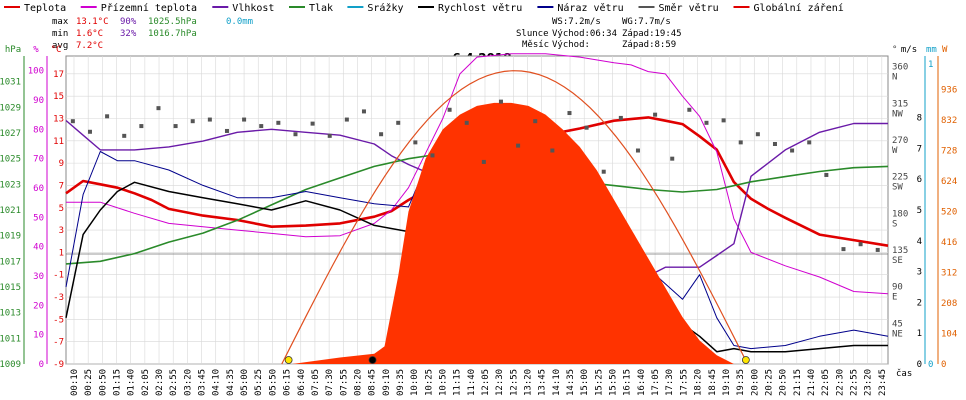 Image resolution: width=966 pixels, height=400 pixels. I want to click on wind-ws: WS:7.2m/s, so click(576, 22).